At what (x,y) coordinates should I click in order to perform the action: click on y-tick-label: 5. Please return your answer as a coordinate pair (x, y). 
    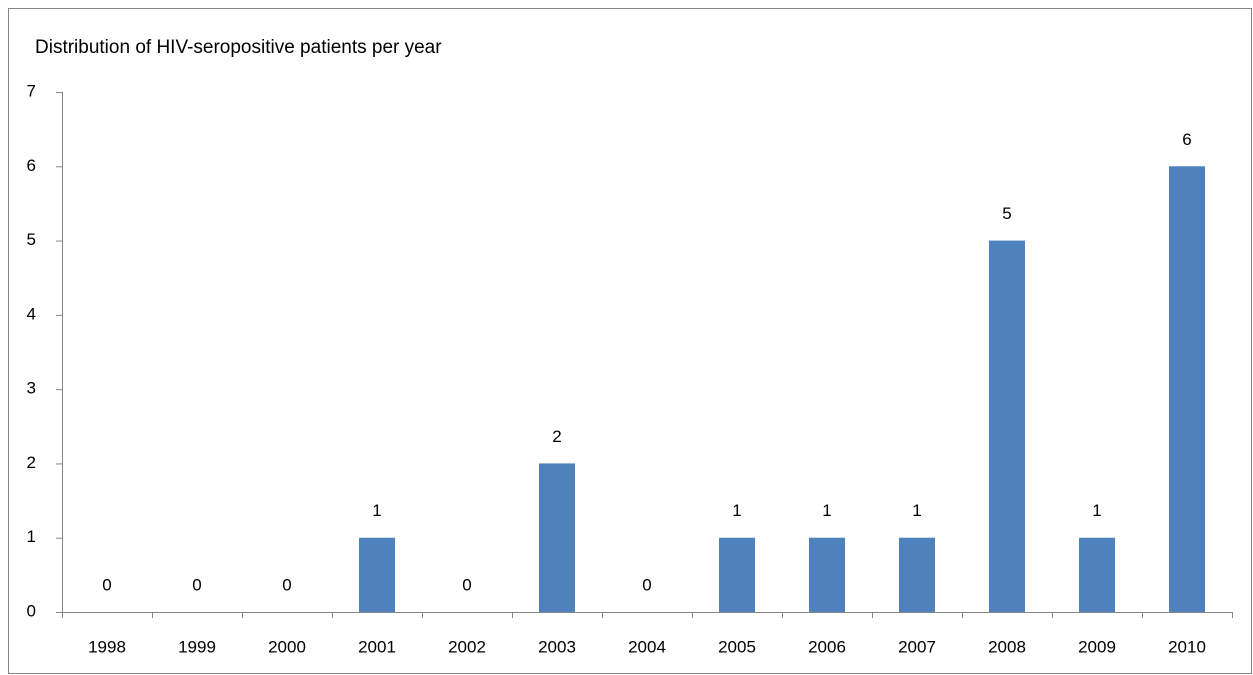
    Looking at the image, I should click on (31, 239).